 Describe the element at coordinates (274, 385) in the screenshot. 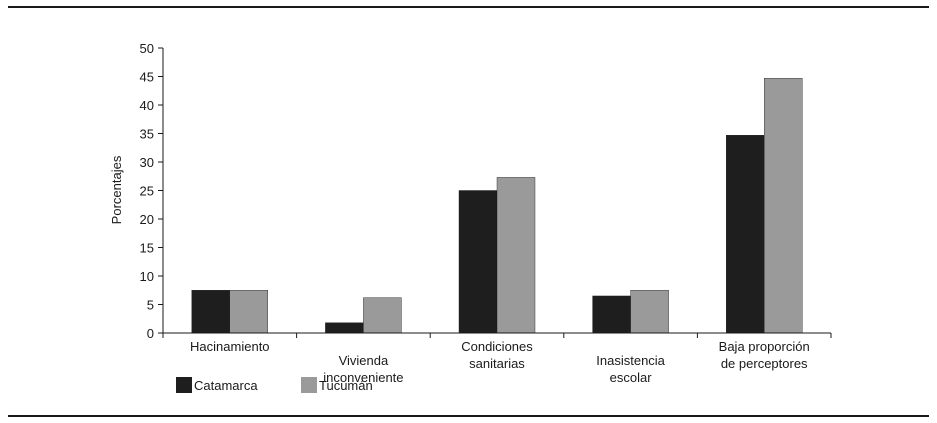

I see `legend: Catamarca Tucumán` at that location.